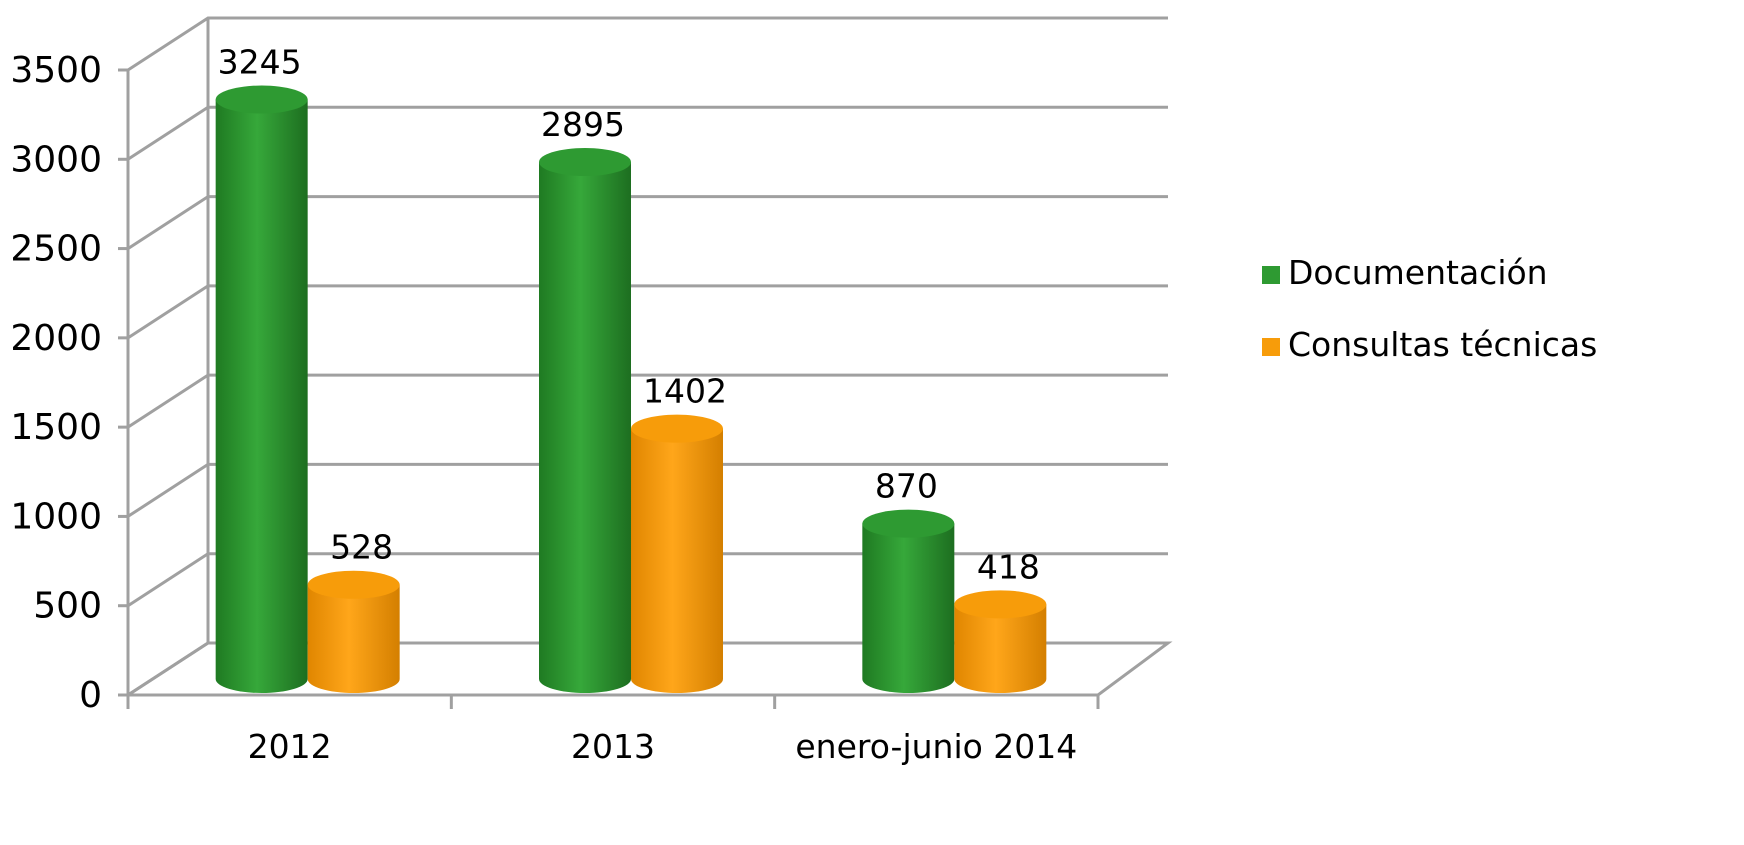 Image resolution: width=1744 pixels, height=845 pixels. I want to click on x-category-label: 2012, so click(290, 746).